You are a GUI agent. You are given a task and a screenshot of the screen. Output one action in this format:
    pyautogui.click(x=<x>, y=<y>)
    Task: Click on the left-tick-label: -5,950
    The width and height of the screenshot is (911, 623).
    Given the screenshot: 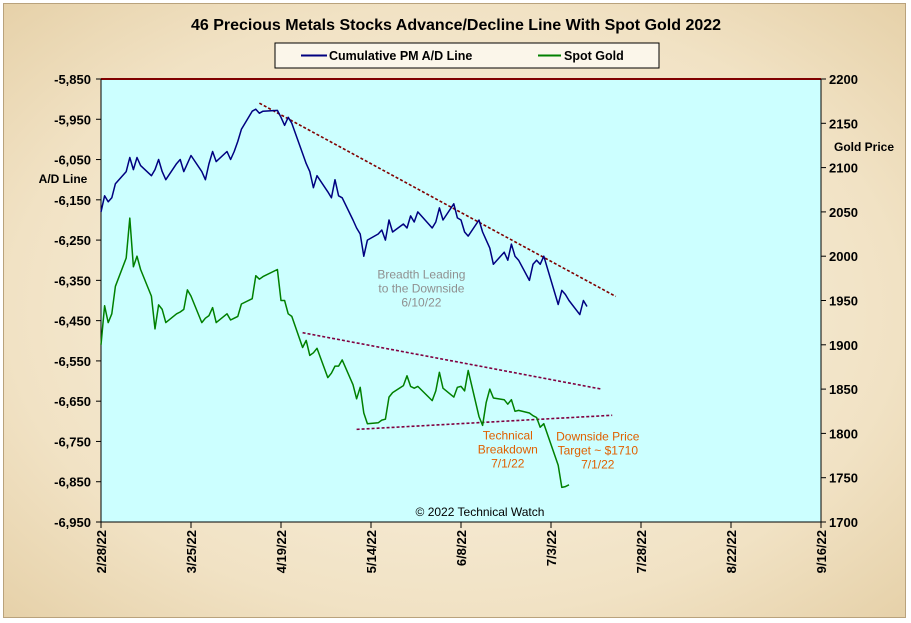 What is the action you would take?
    pyautogui.click(x=72, y=119)
    